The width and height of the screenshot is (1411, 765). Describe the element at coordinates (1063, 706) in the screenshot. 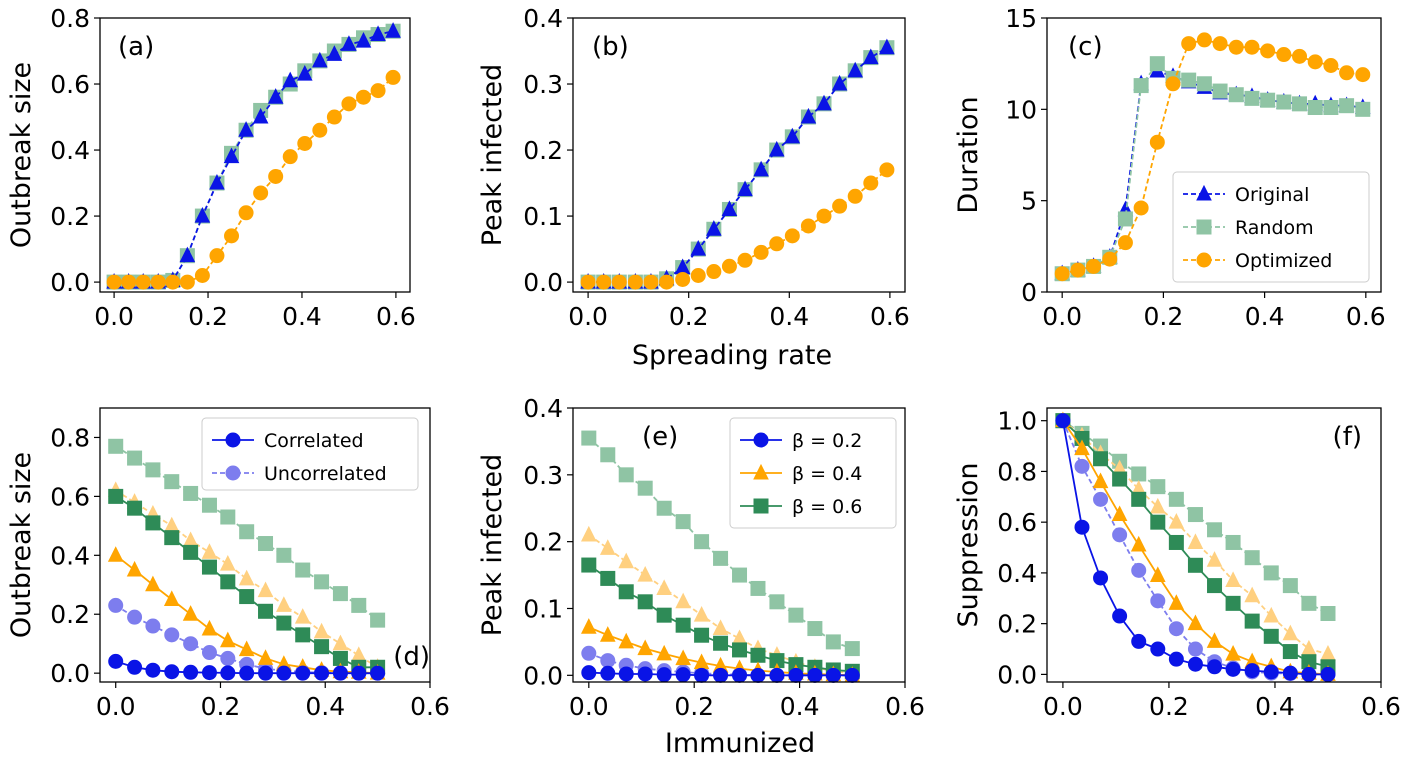

I see `xtick-label-f-0: 0.0` at that location.